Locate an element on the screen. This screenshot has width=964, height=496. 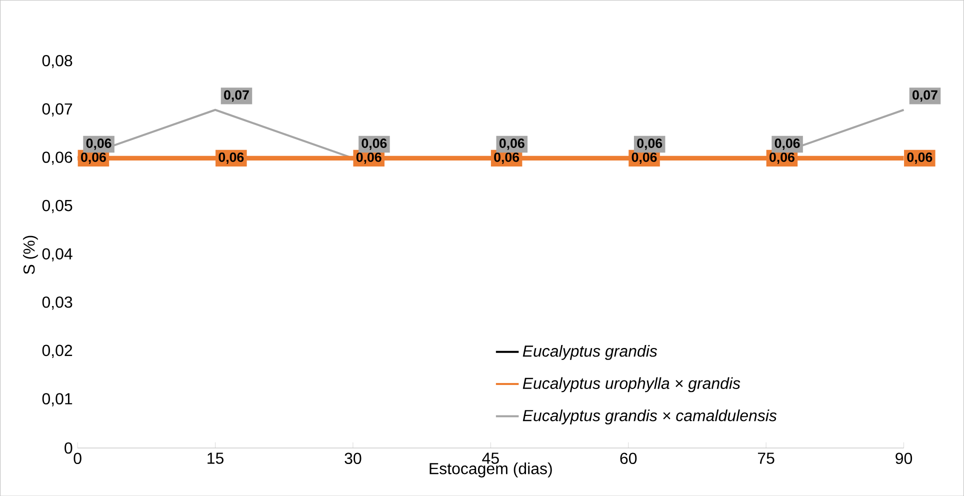
y-tick-label: 0,03 is located at coordinates (57, 303).